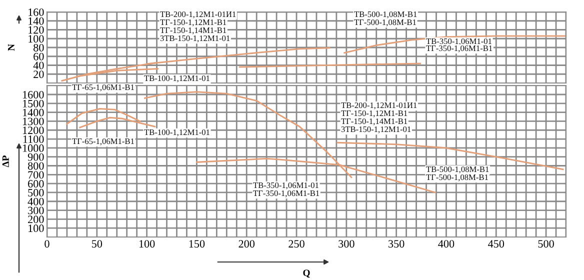 The width and height of the screenshot is (584, 280). I want to click on y-tick-label: 500, so click(36, 192).